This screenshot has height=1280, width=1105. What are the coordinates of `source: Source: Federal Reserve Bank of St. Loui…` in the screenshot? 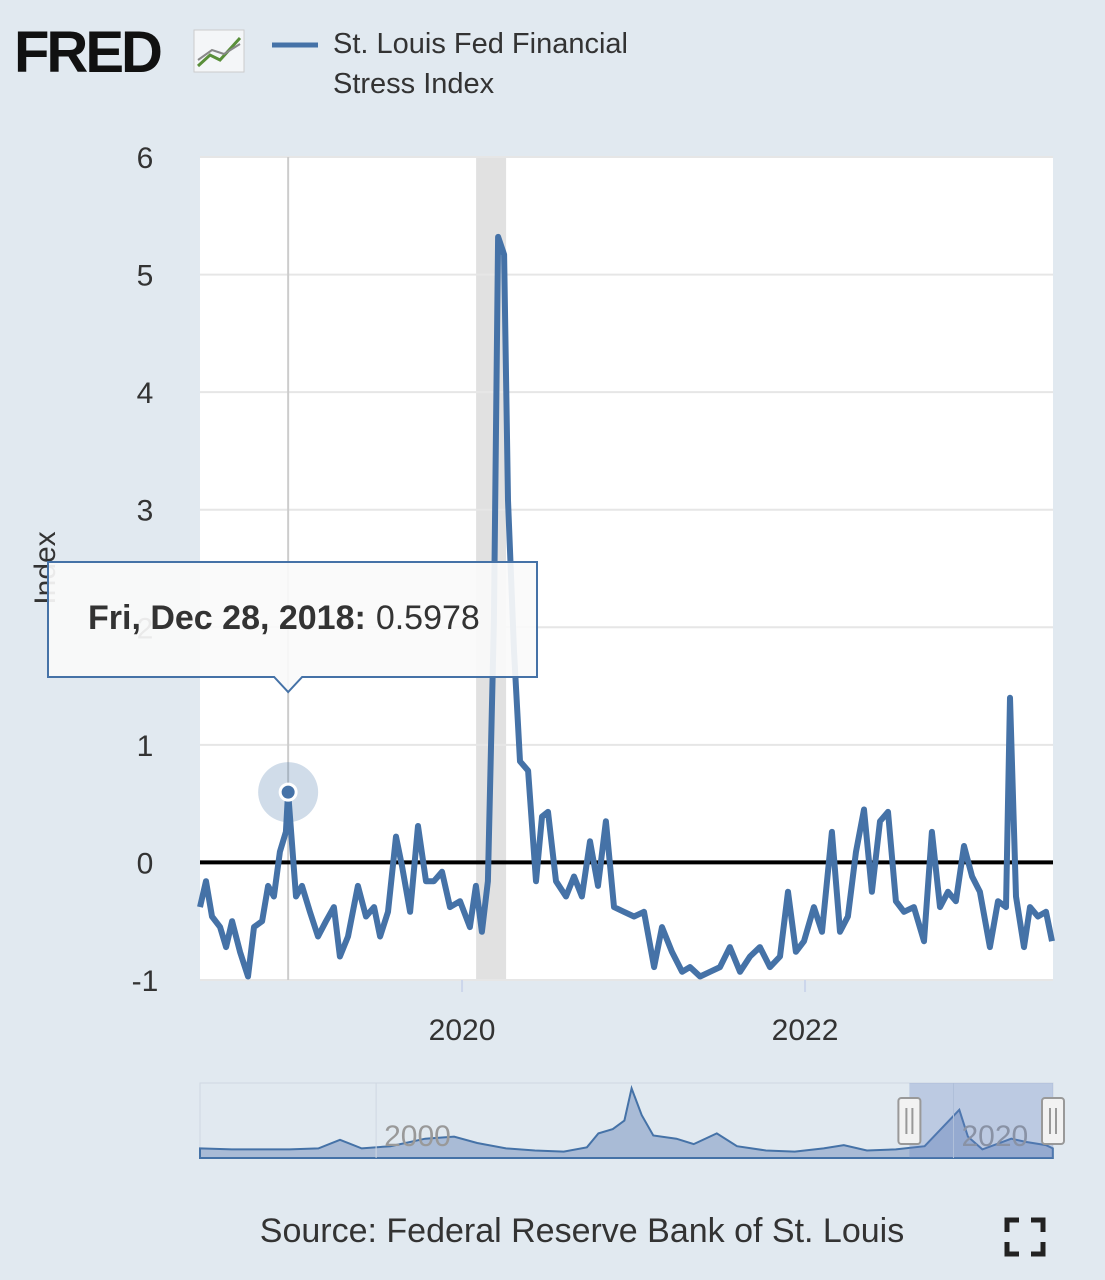 It's located at (582, 1231).